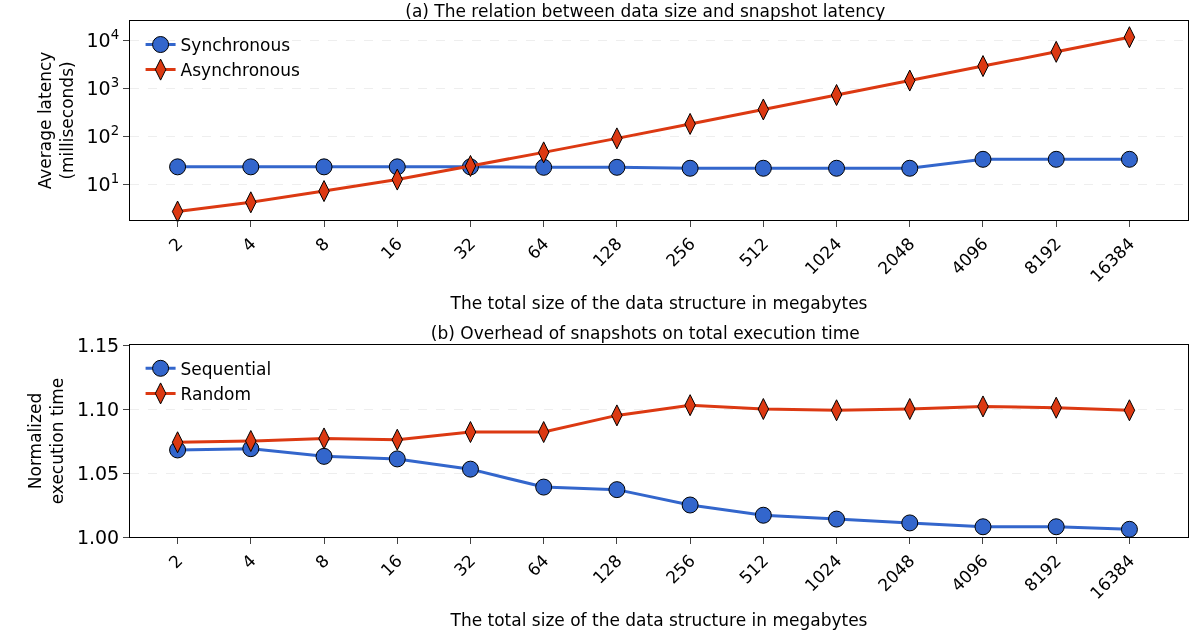 This screenshot has width=1195, height=632. What do you see at coordinates (103, 134) in the screenshot?
I see `y-tick-label: 10$^{2}$` at bounding box center [103, 134].